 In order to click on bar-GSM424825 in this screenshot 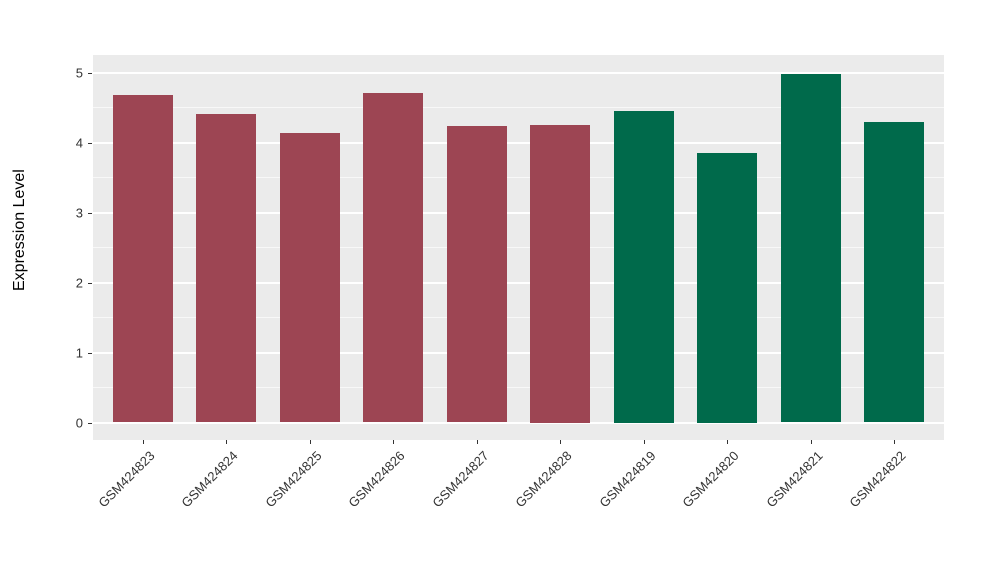, I will do `click(309, 277)`.